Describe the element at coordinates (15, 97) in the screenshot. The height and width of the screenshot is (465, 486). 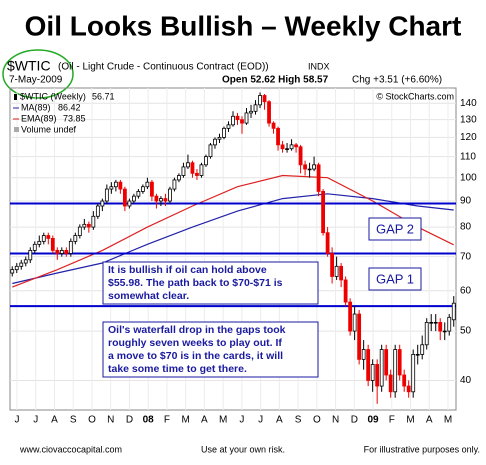
I see `legend-icon` at that location.